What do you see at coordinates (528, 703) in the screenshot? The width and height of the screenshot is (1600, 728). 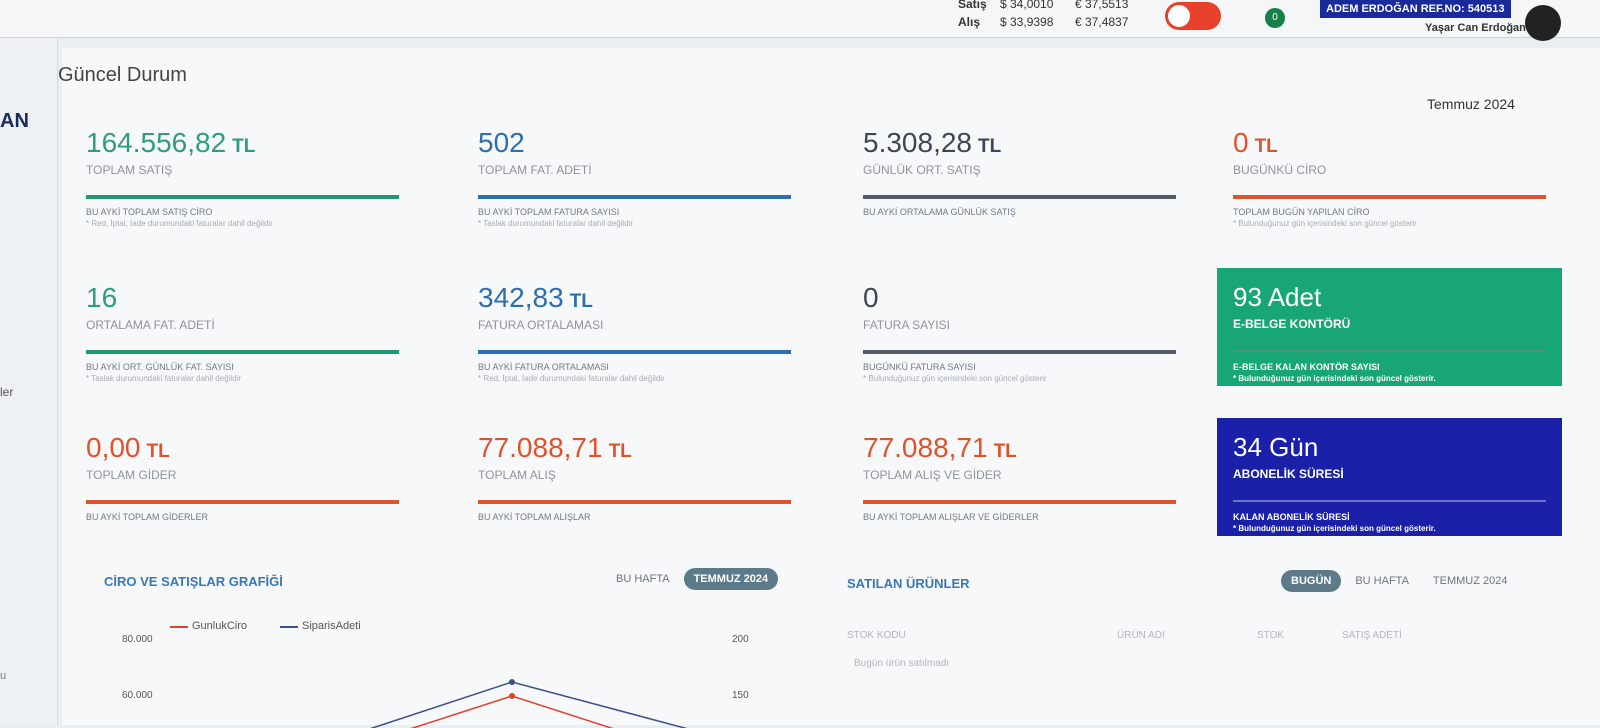 I see `chart` at bounding box center [528, 703].